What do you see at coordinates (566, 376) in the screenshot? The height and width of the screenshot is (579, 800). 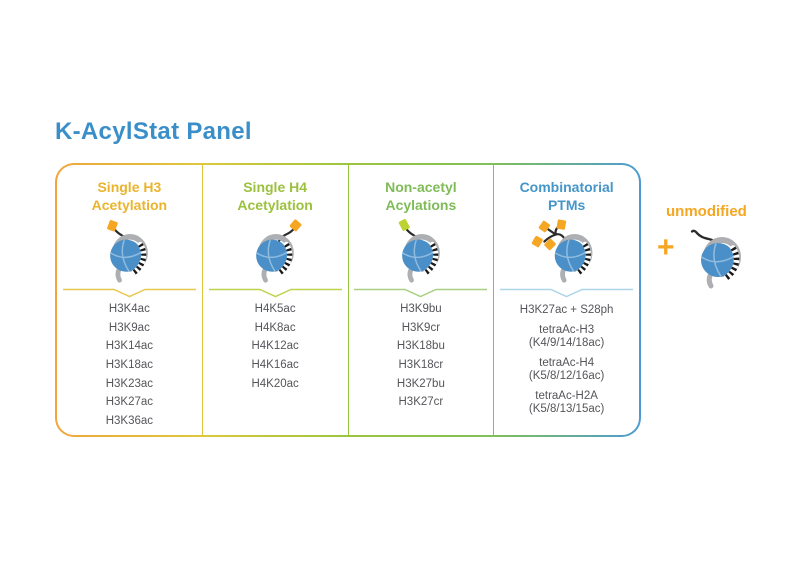 I see `entry-detail: (K5/8/12/16ac)` at bounding box center [566, 376].